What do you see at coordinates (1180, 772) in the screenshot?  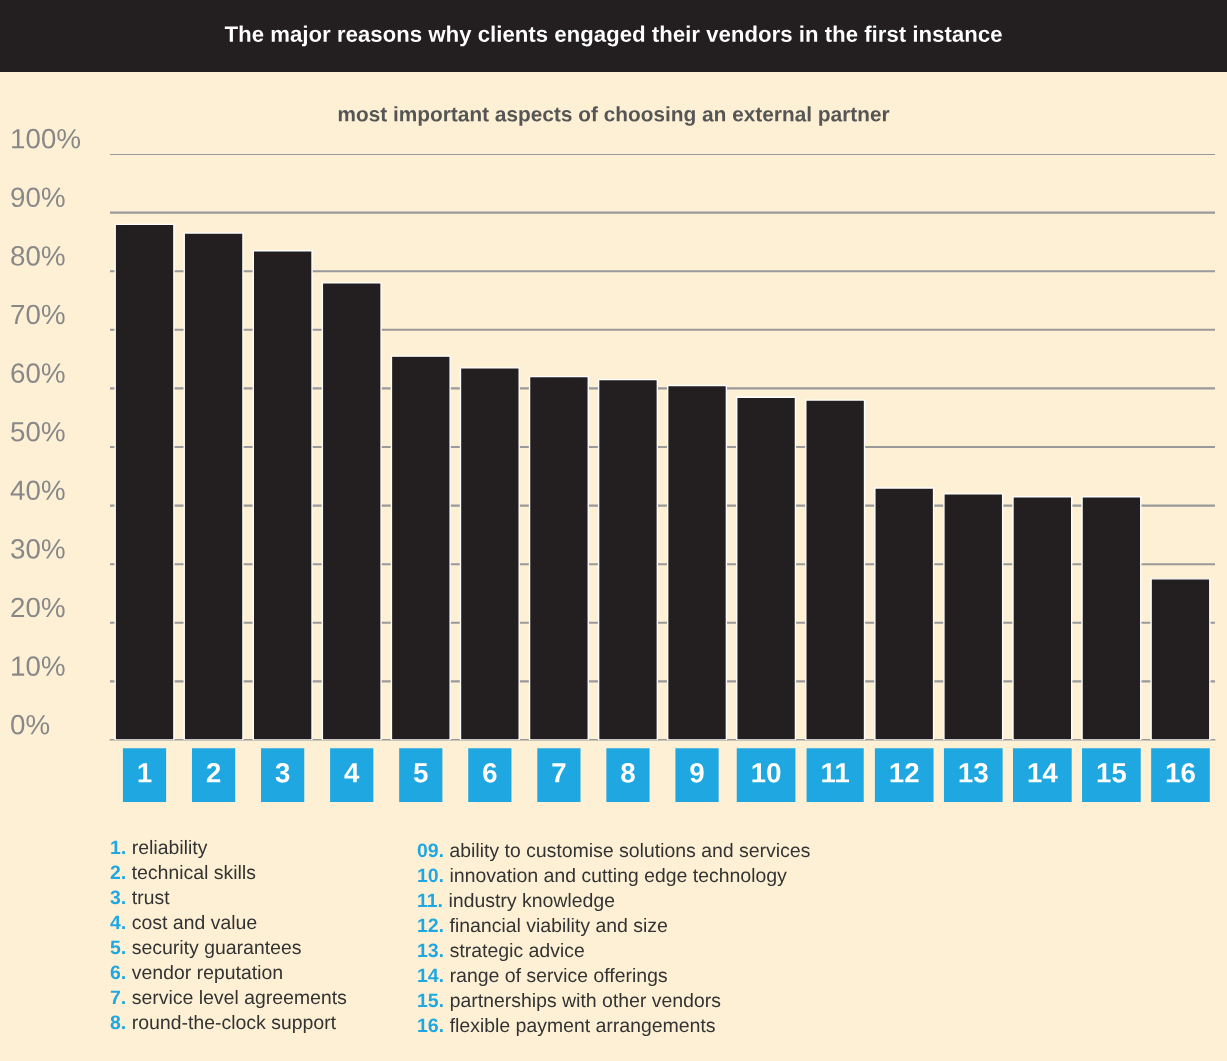 I see `x-tick-label: 16` at bounding box center [1180, 772].